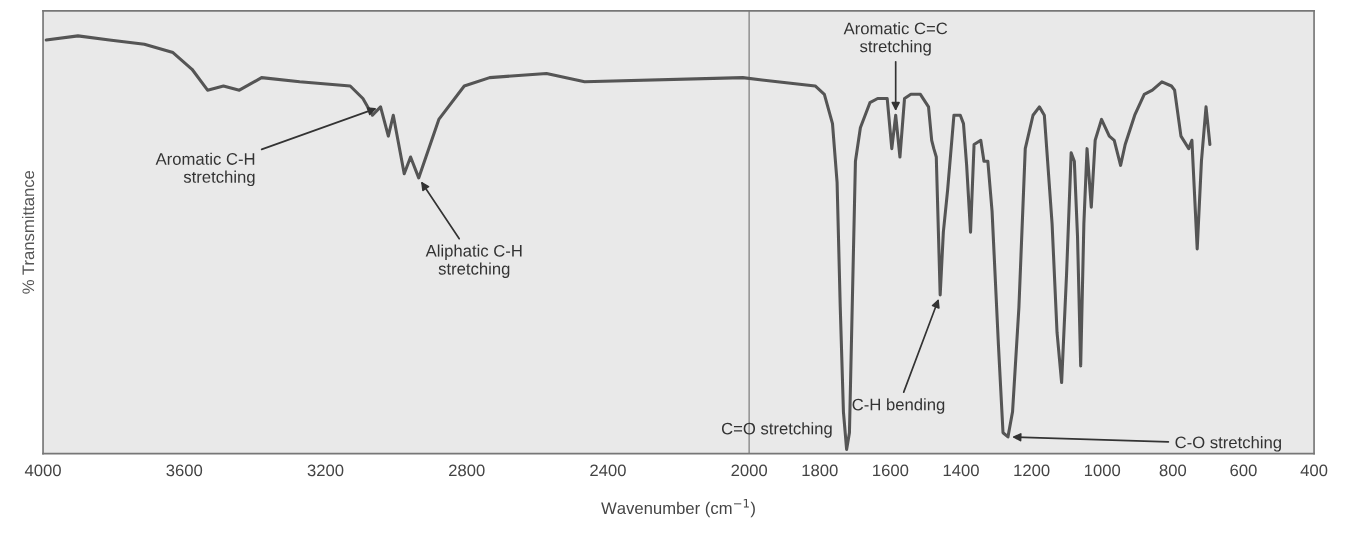 The image size is (1345, 540). Describe the element at coordinates (898, 406) in the screenshot. I see `annotation: C-H bending` at that location.